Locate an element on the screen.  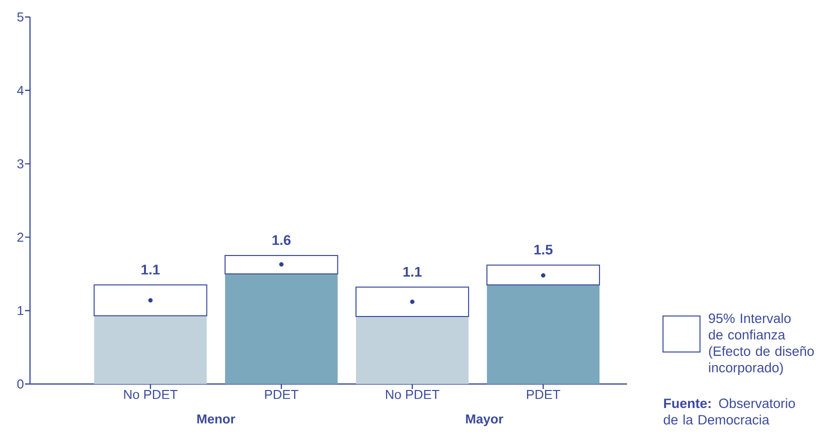
y-tick-label: 5 is located at coordinates (20, 17).